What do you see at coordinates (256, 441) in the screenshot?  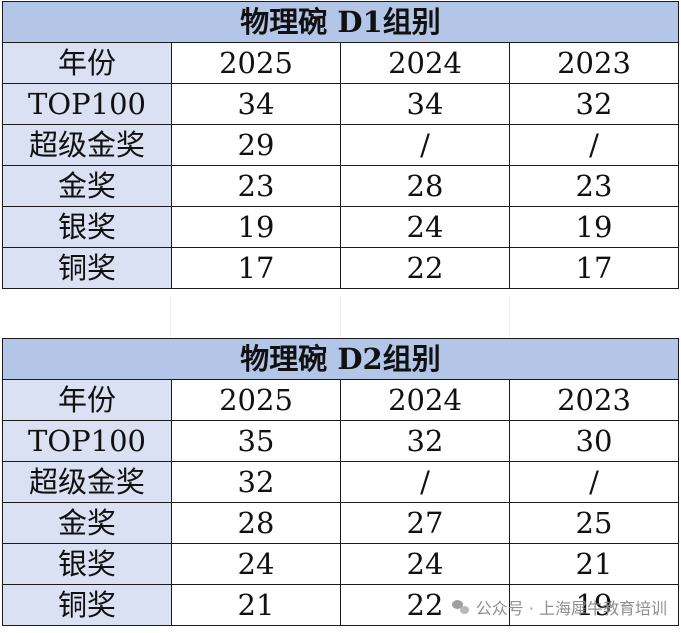 I see `score-cell: 35` at bounding box center [256, 441].